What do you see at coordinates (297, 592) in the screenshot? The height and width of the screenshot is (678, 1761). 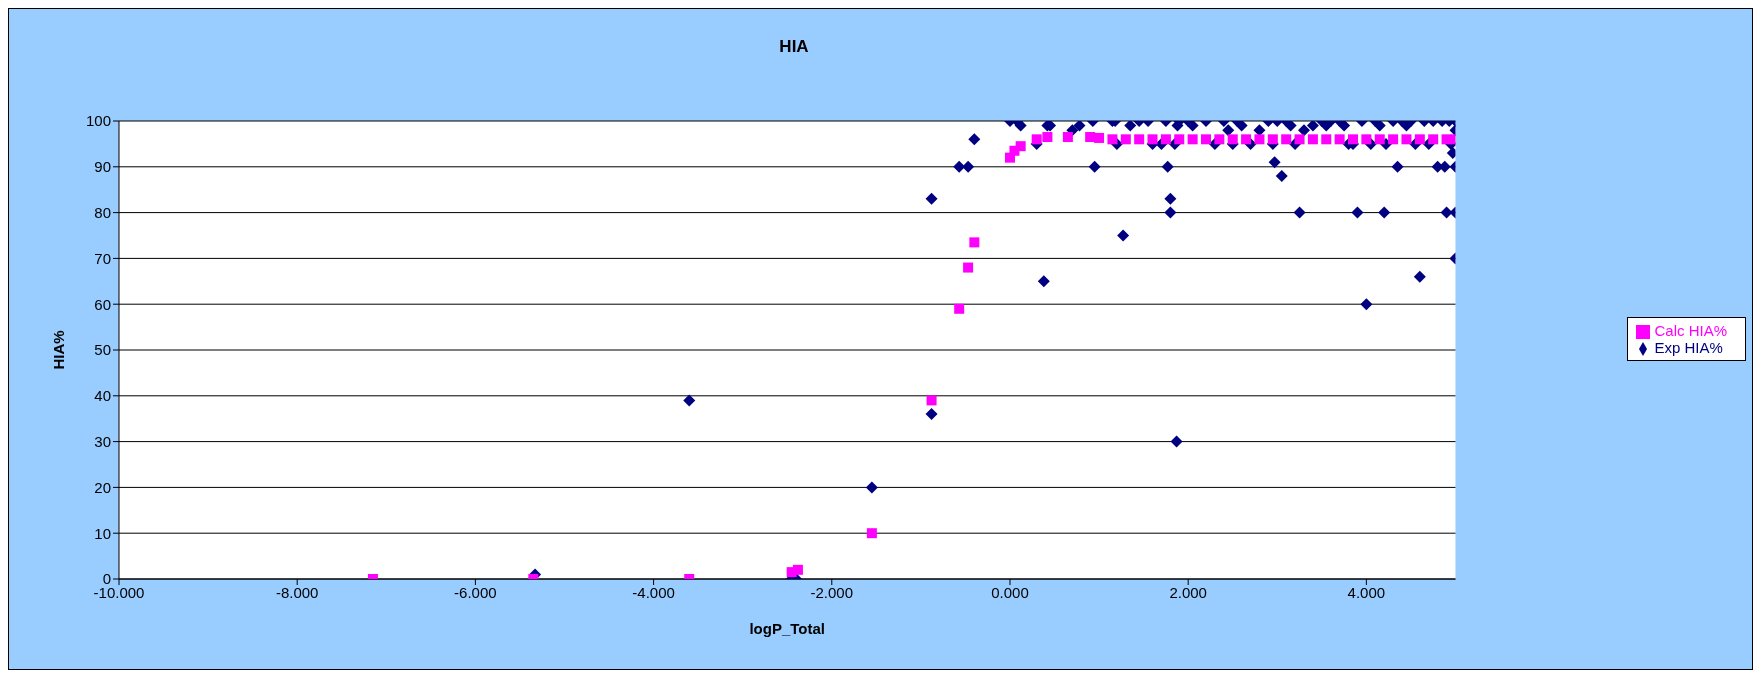 I see `x-tick-label: -8.000` at bounding box center [297, 592].